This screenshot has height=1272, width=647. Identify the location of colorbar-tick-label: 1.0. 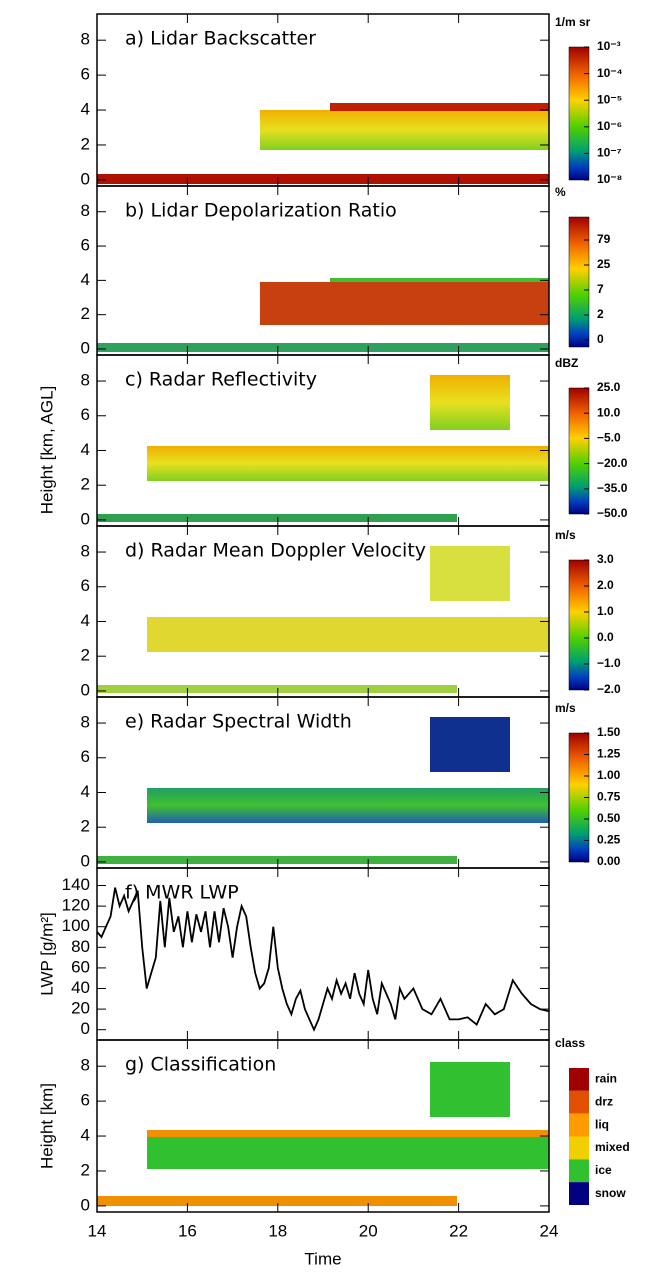
(605, 611).